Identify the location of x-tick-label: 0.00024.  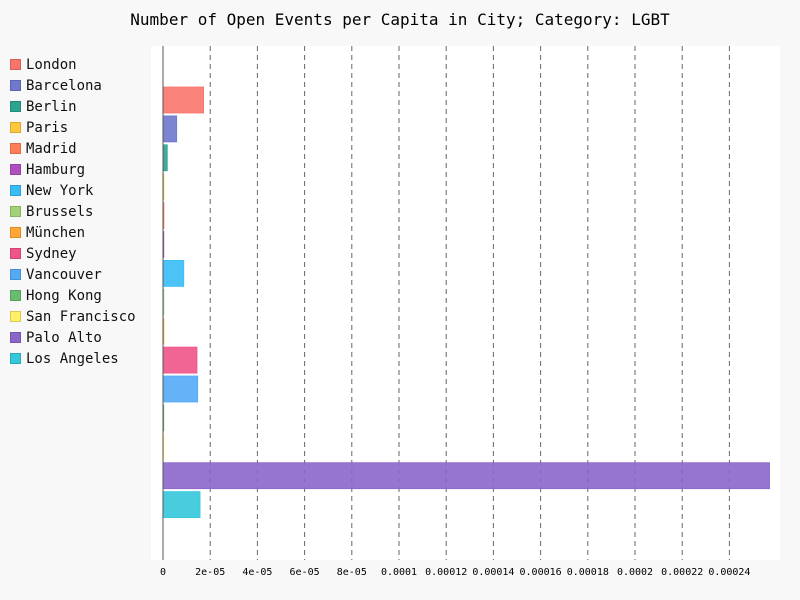
(729, 572).